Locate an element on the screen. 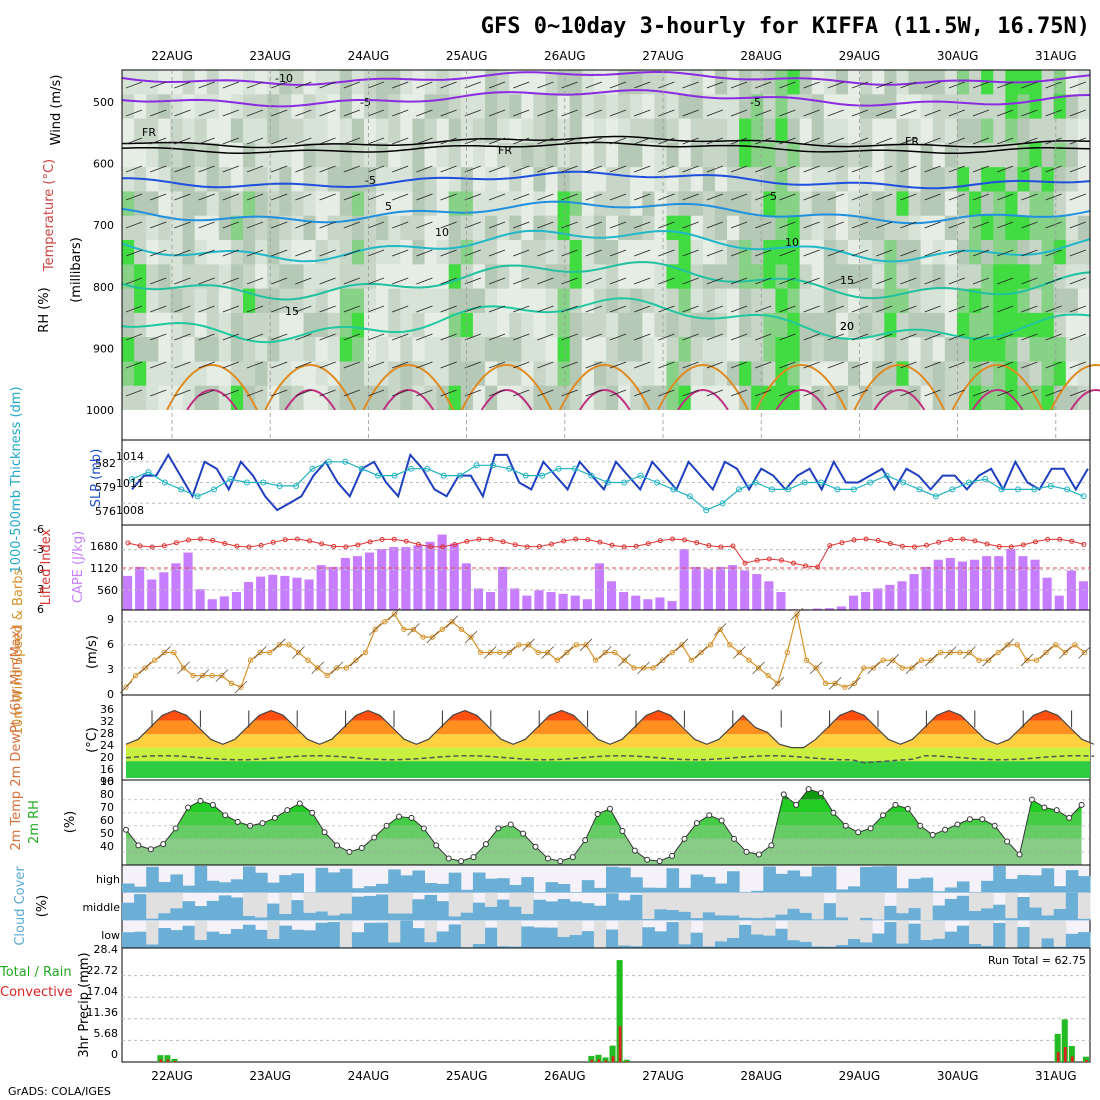  rh-tick: 70 is located at coordinates (107, 807).